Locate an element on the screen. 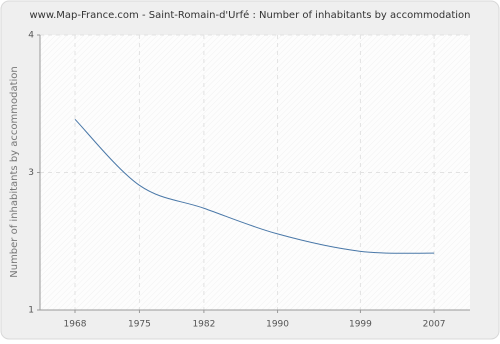 Image resolution: width=500 pixels, height=344 pixels. y-tick-label: 1 is located at coordinates (31, 311).